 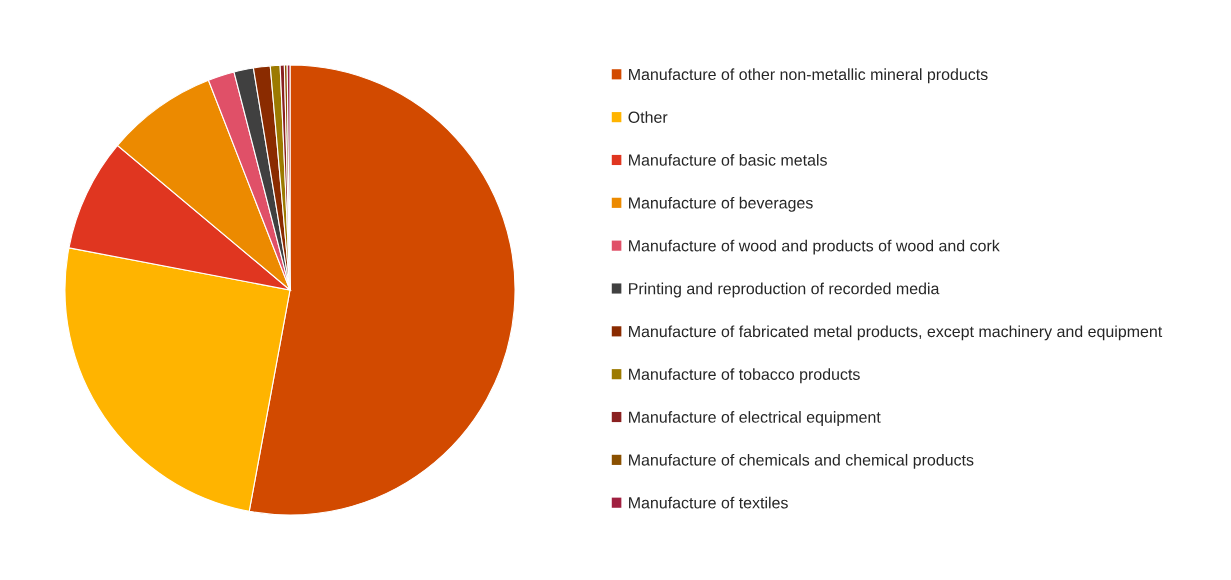 I want to click on legend-label: Manufacture of tobacco products, so click(x=744, y=376).